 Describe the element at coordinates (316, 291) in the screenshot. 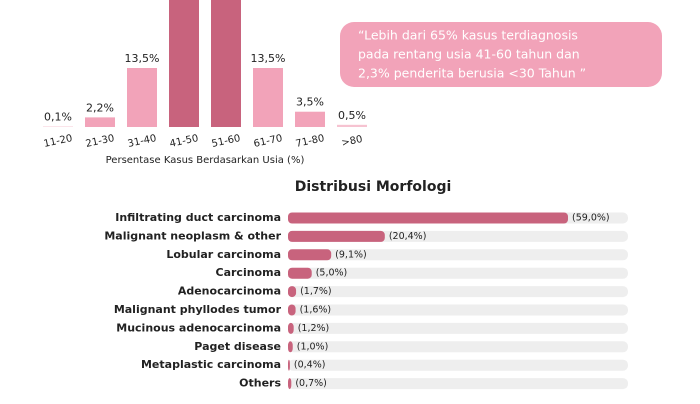

I see `value-label: (1,7%)` at that location.